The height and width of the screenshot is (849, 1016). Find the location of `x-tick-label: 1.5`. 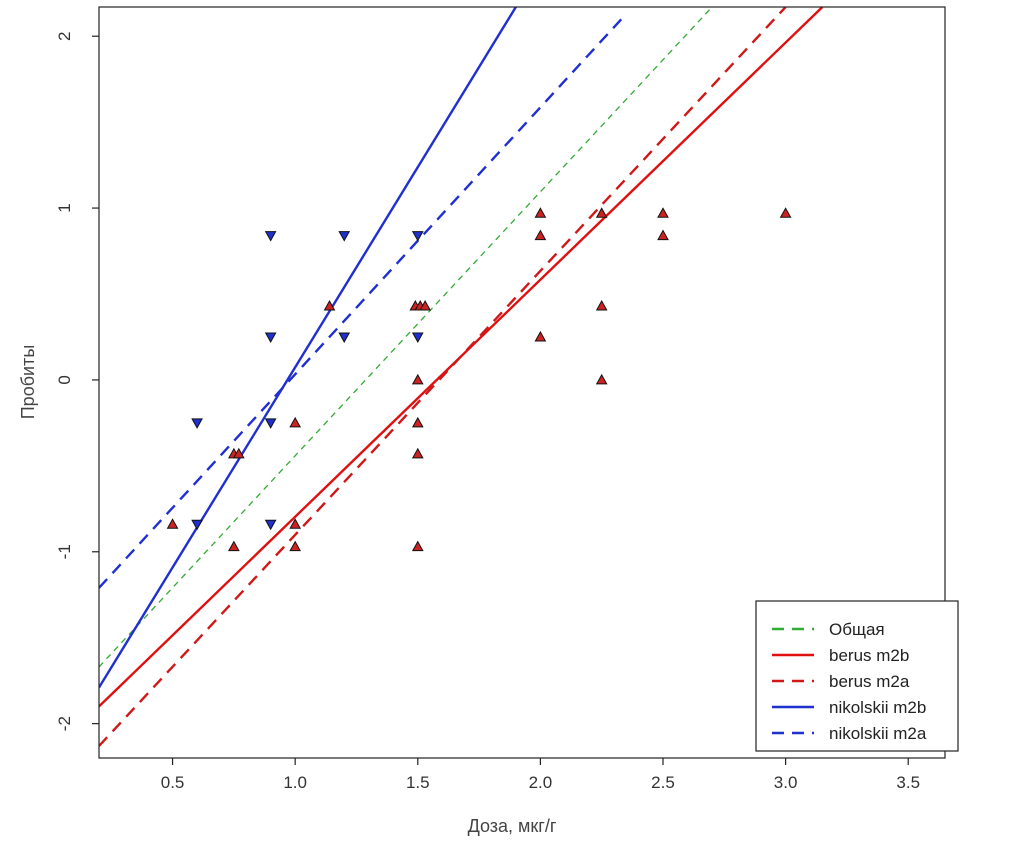

x-tick-label: 1.5 is located at coordinates (418, 782).